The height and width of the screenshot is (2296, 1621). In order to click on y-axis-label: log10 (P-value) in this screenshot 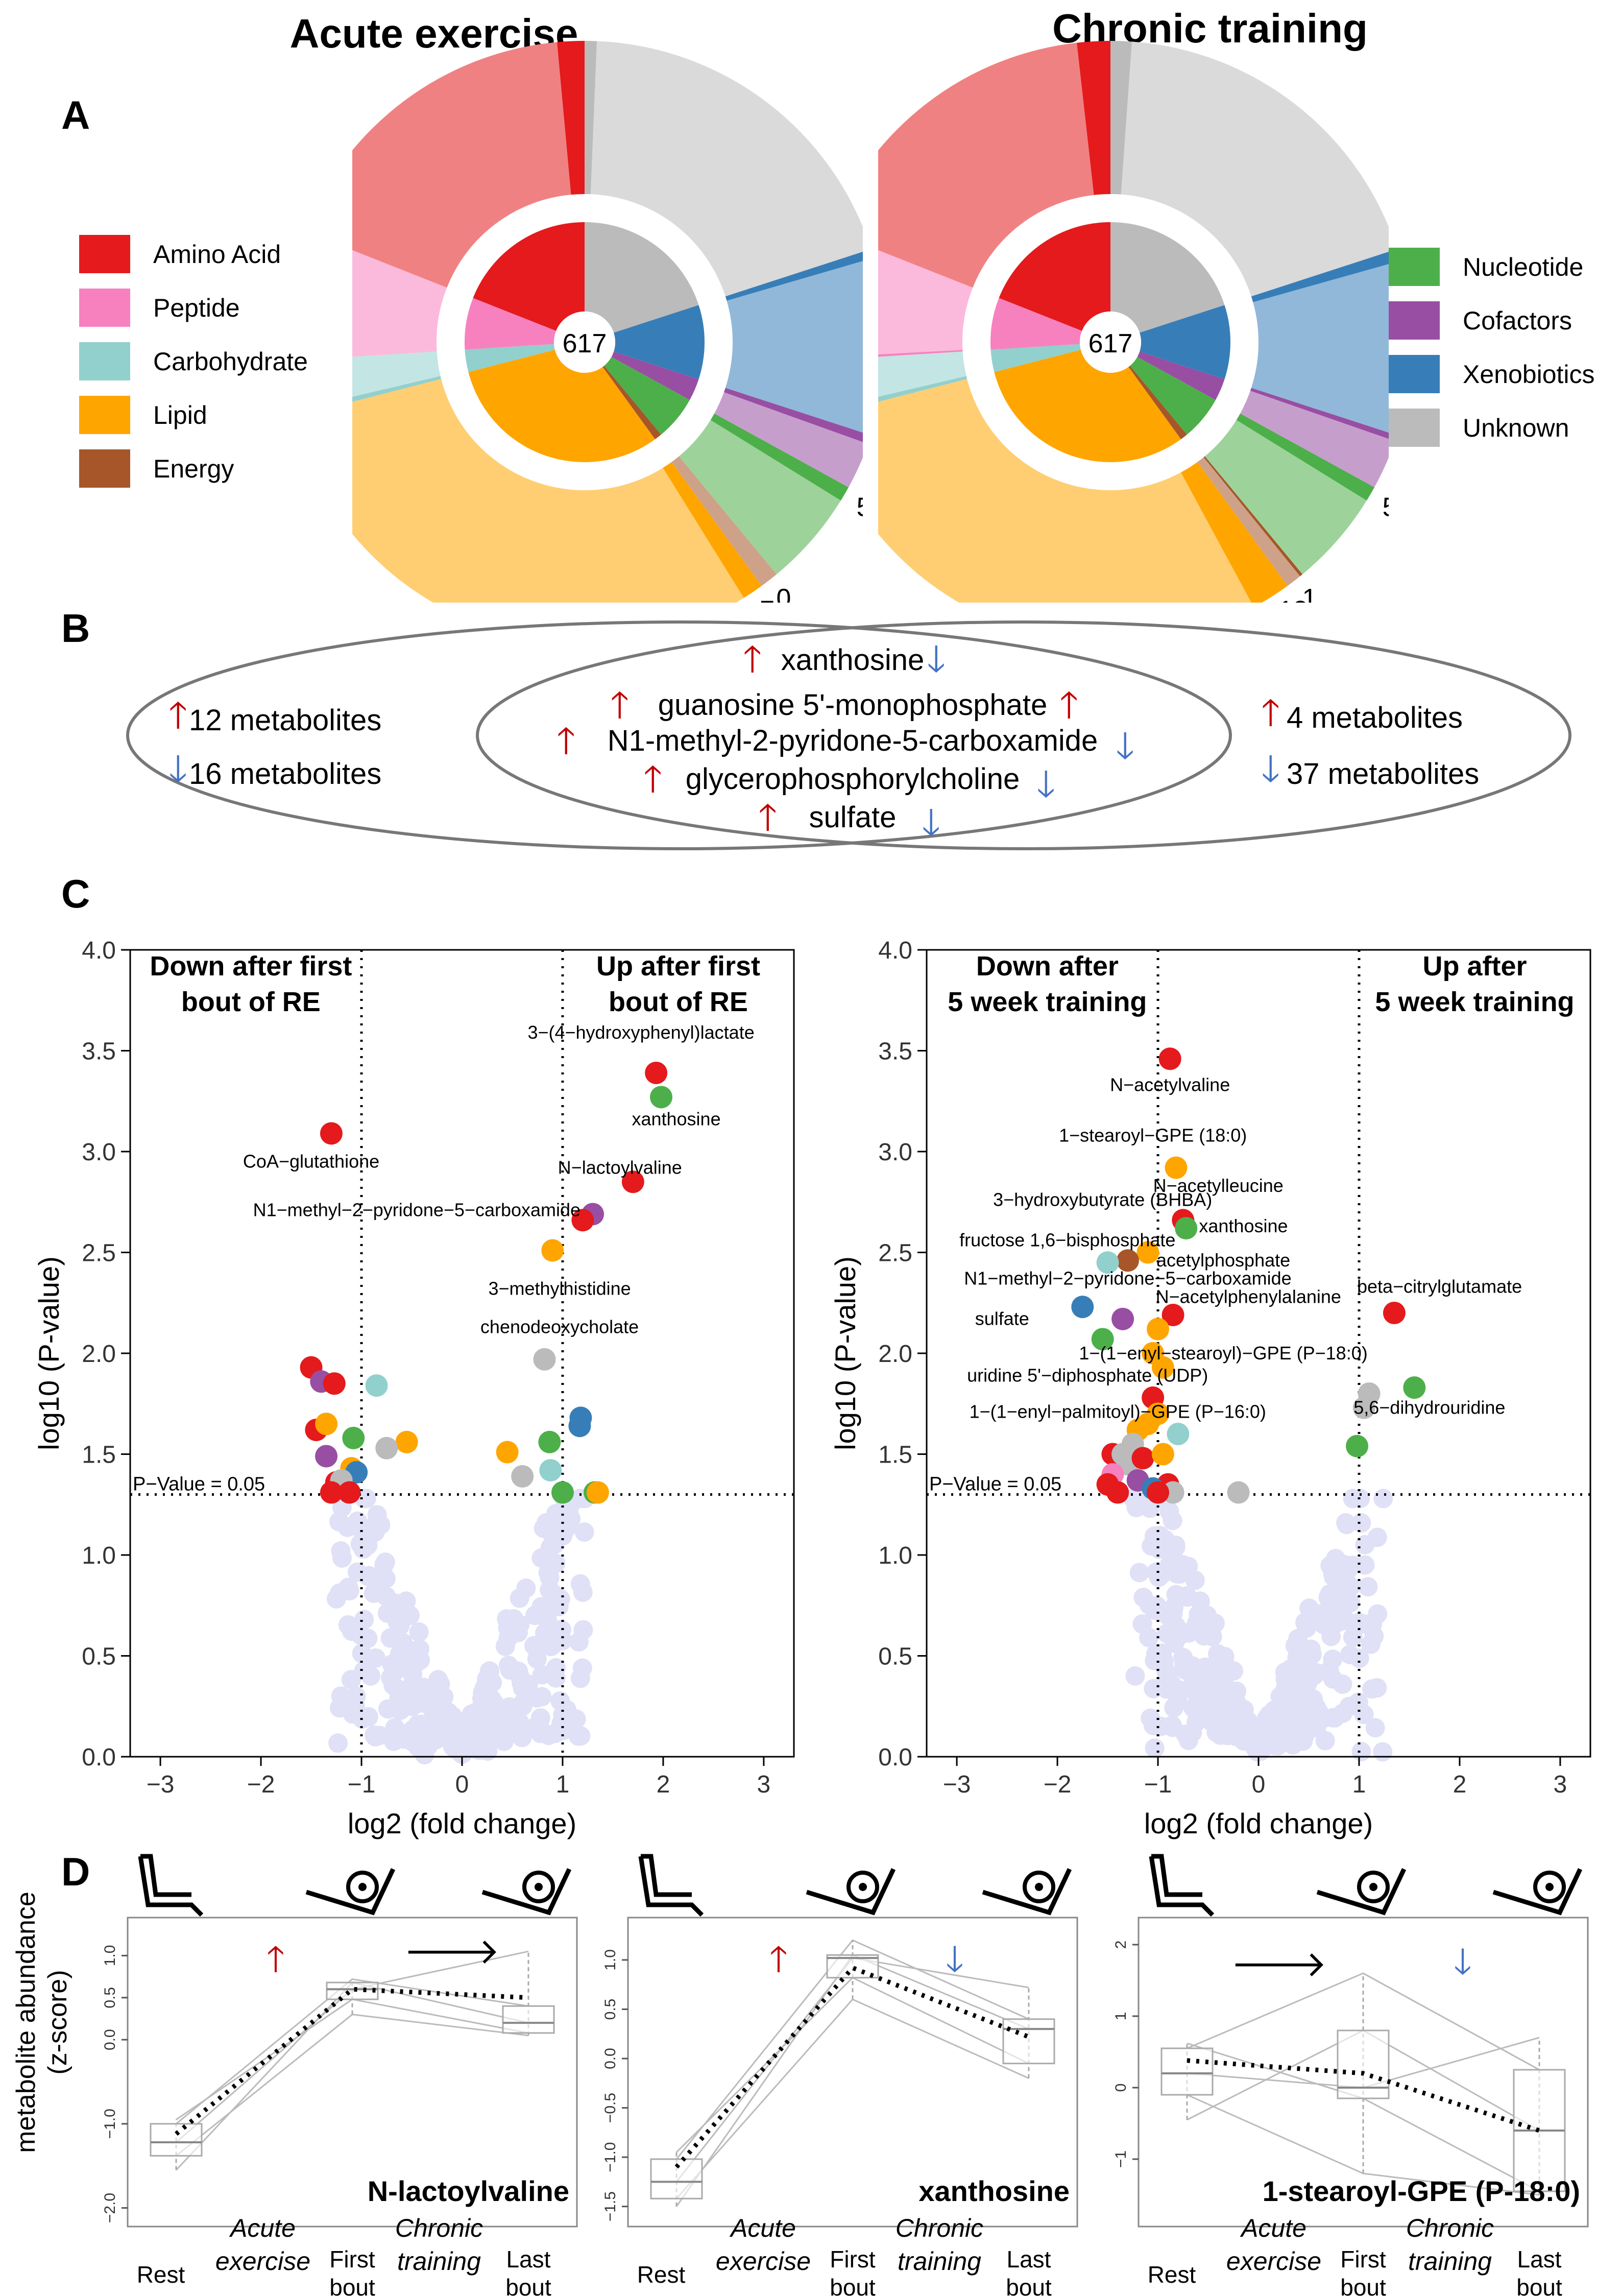, I will do `click(845, 1353)`.